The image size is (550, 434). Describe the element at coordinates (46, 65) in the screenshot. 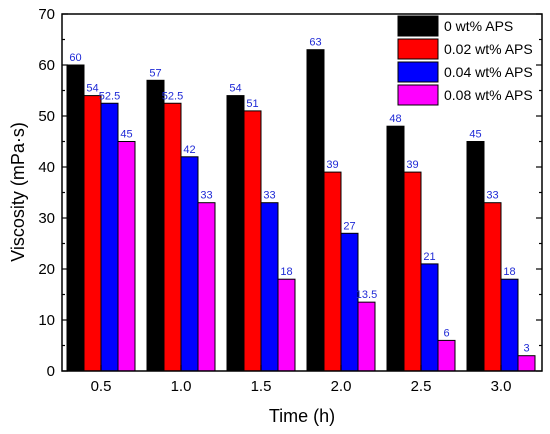

I see `y-tick-label: 60` at that location.